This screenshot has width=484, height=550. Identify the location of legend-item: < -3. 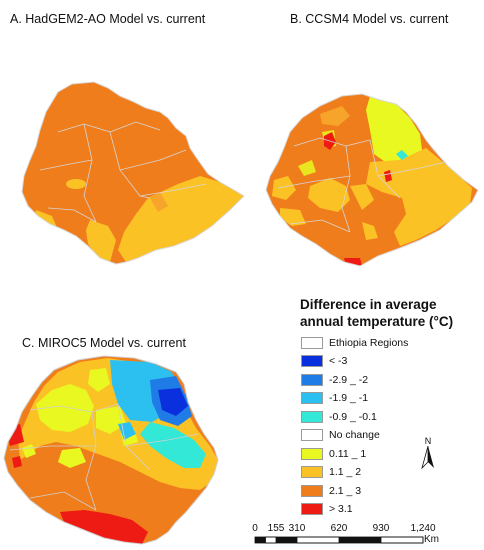
(324, 361).